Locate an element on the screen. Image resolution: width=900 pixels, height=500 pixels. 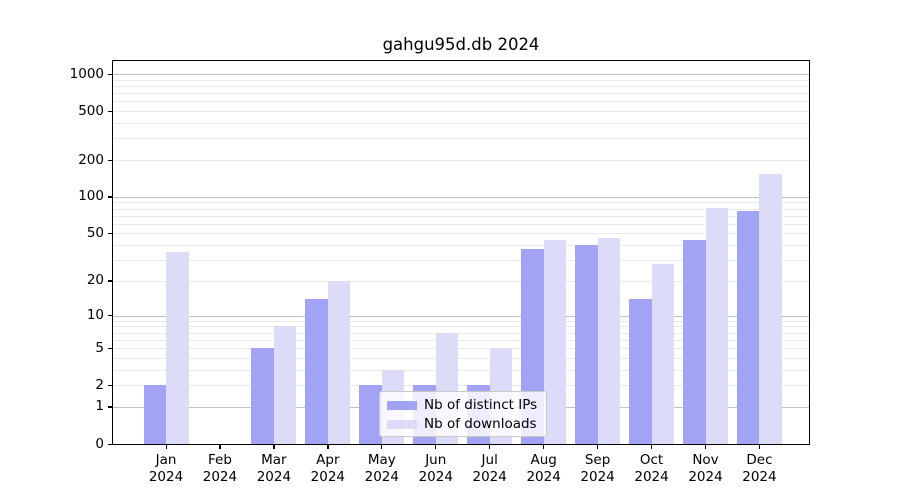
x-tick-jun is located at coordinates (436, 447).